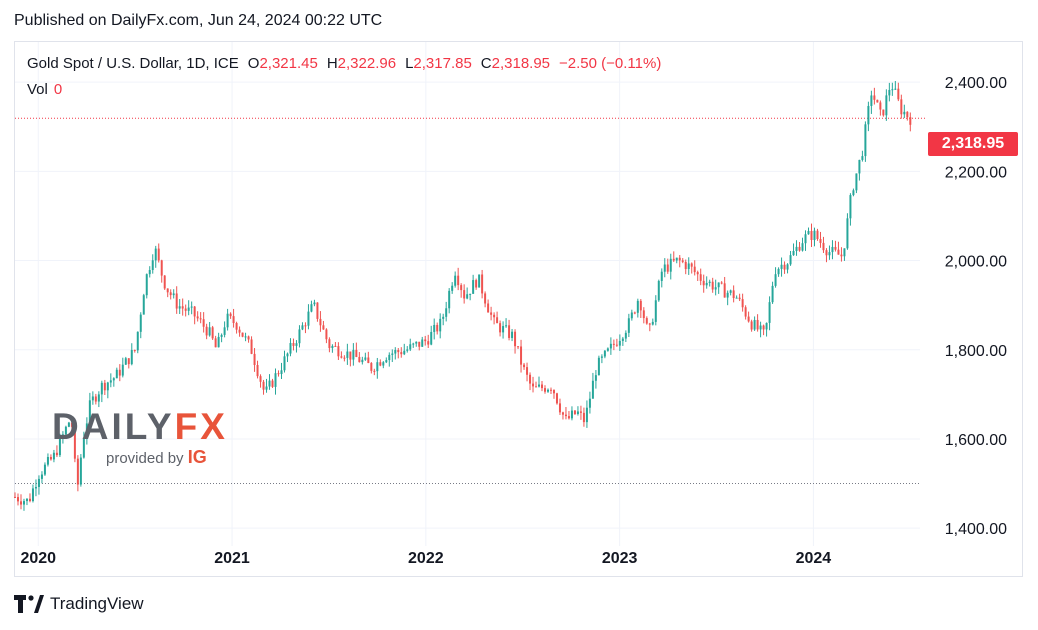  What do you see at coordinates (253, 63) in the screenshot?
I see `open-label: O` at bounding box center [253, 63].